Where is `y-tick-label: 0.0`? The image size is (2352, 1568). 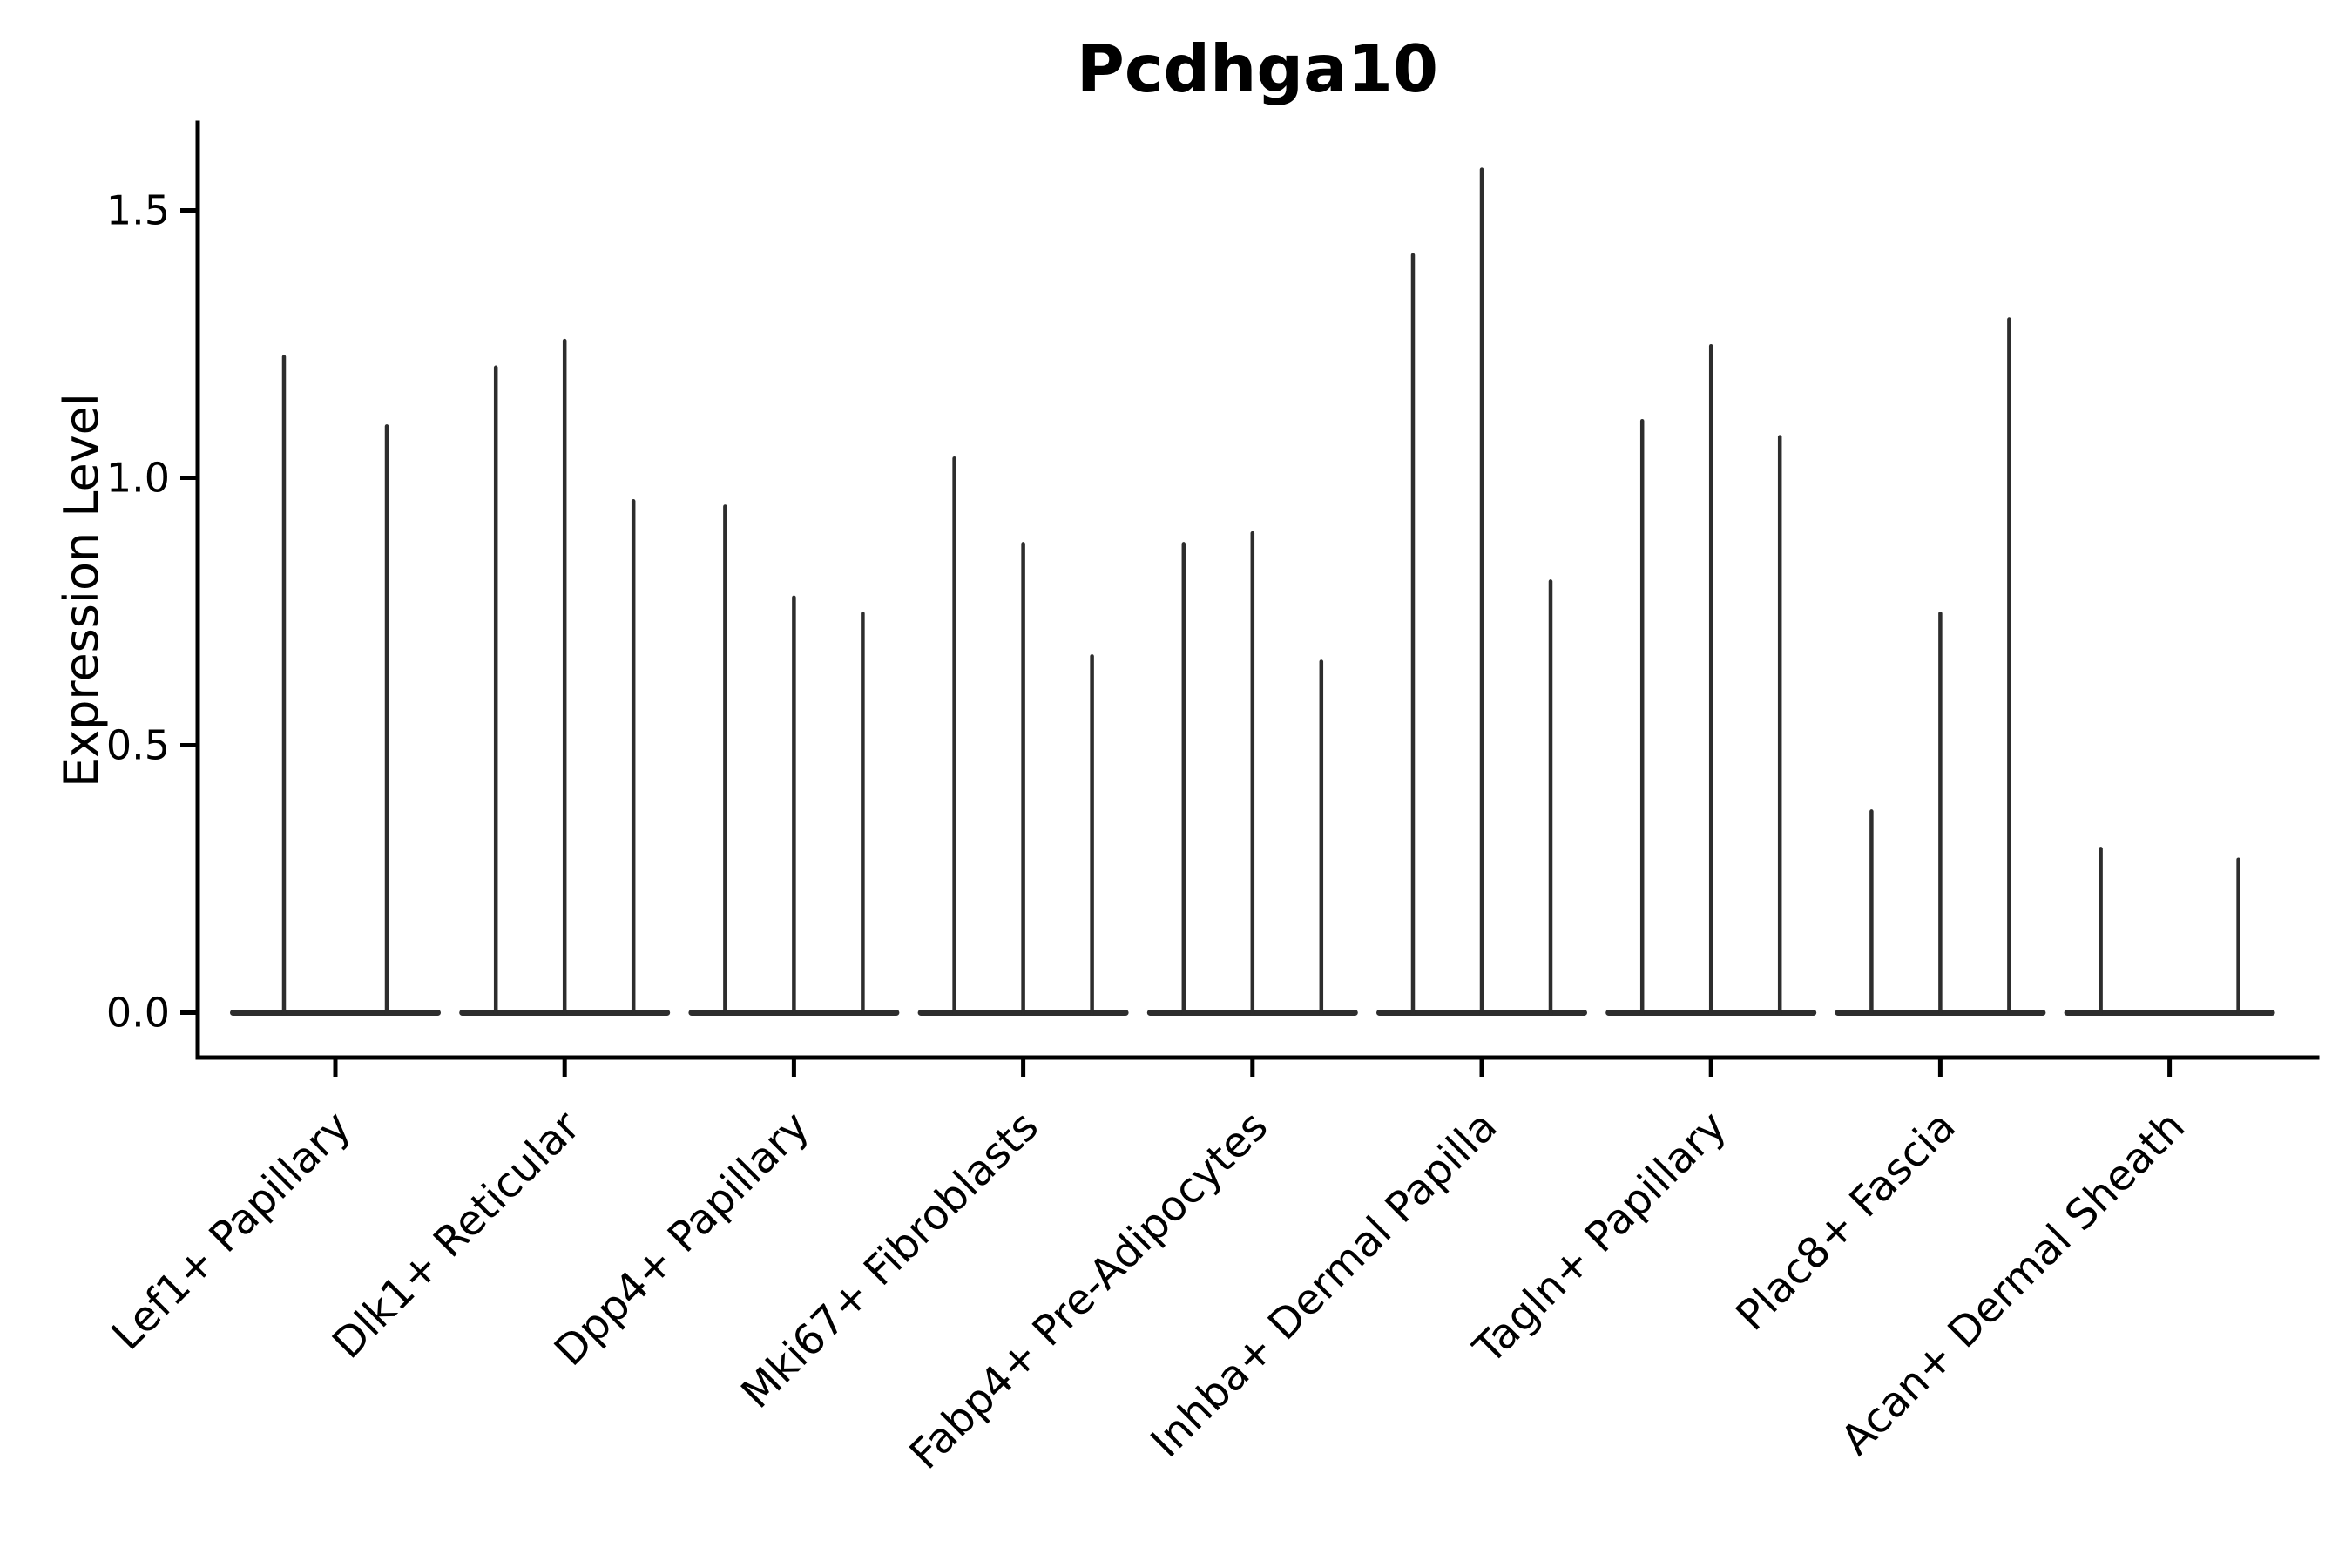 y-tick-label: 0.0 is located at coordinates (138, 1014).